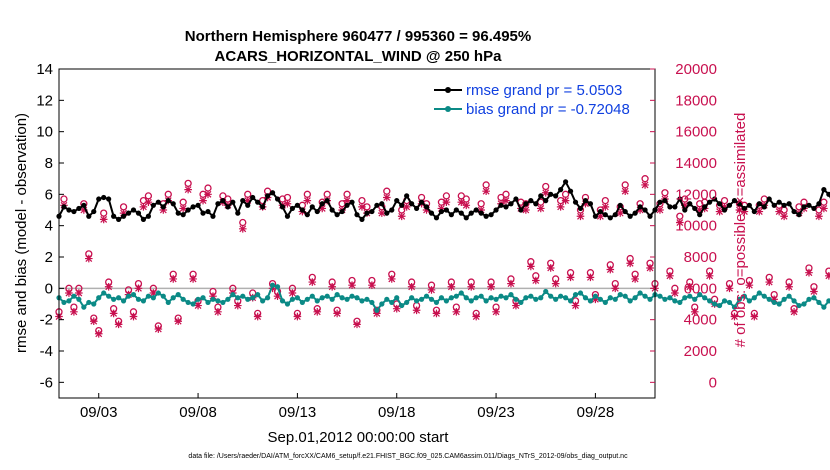 Image resolution: width=830 pixels, height=470 pixels. Describe the element at coordinates (49, 194) in the screenshot. I see `y-tick-label: 6` at that location.